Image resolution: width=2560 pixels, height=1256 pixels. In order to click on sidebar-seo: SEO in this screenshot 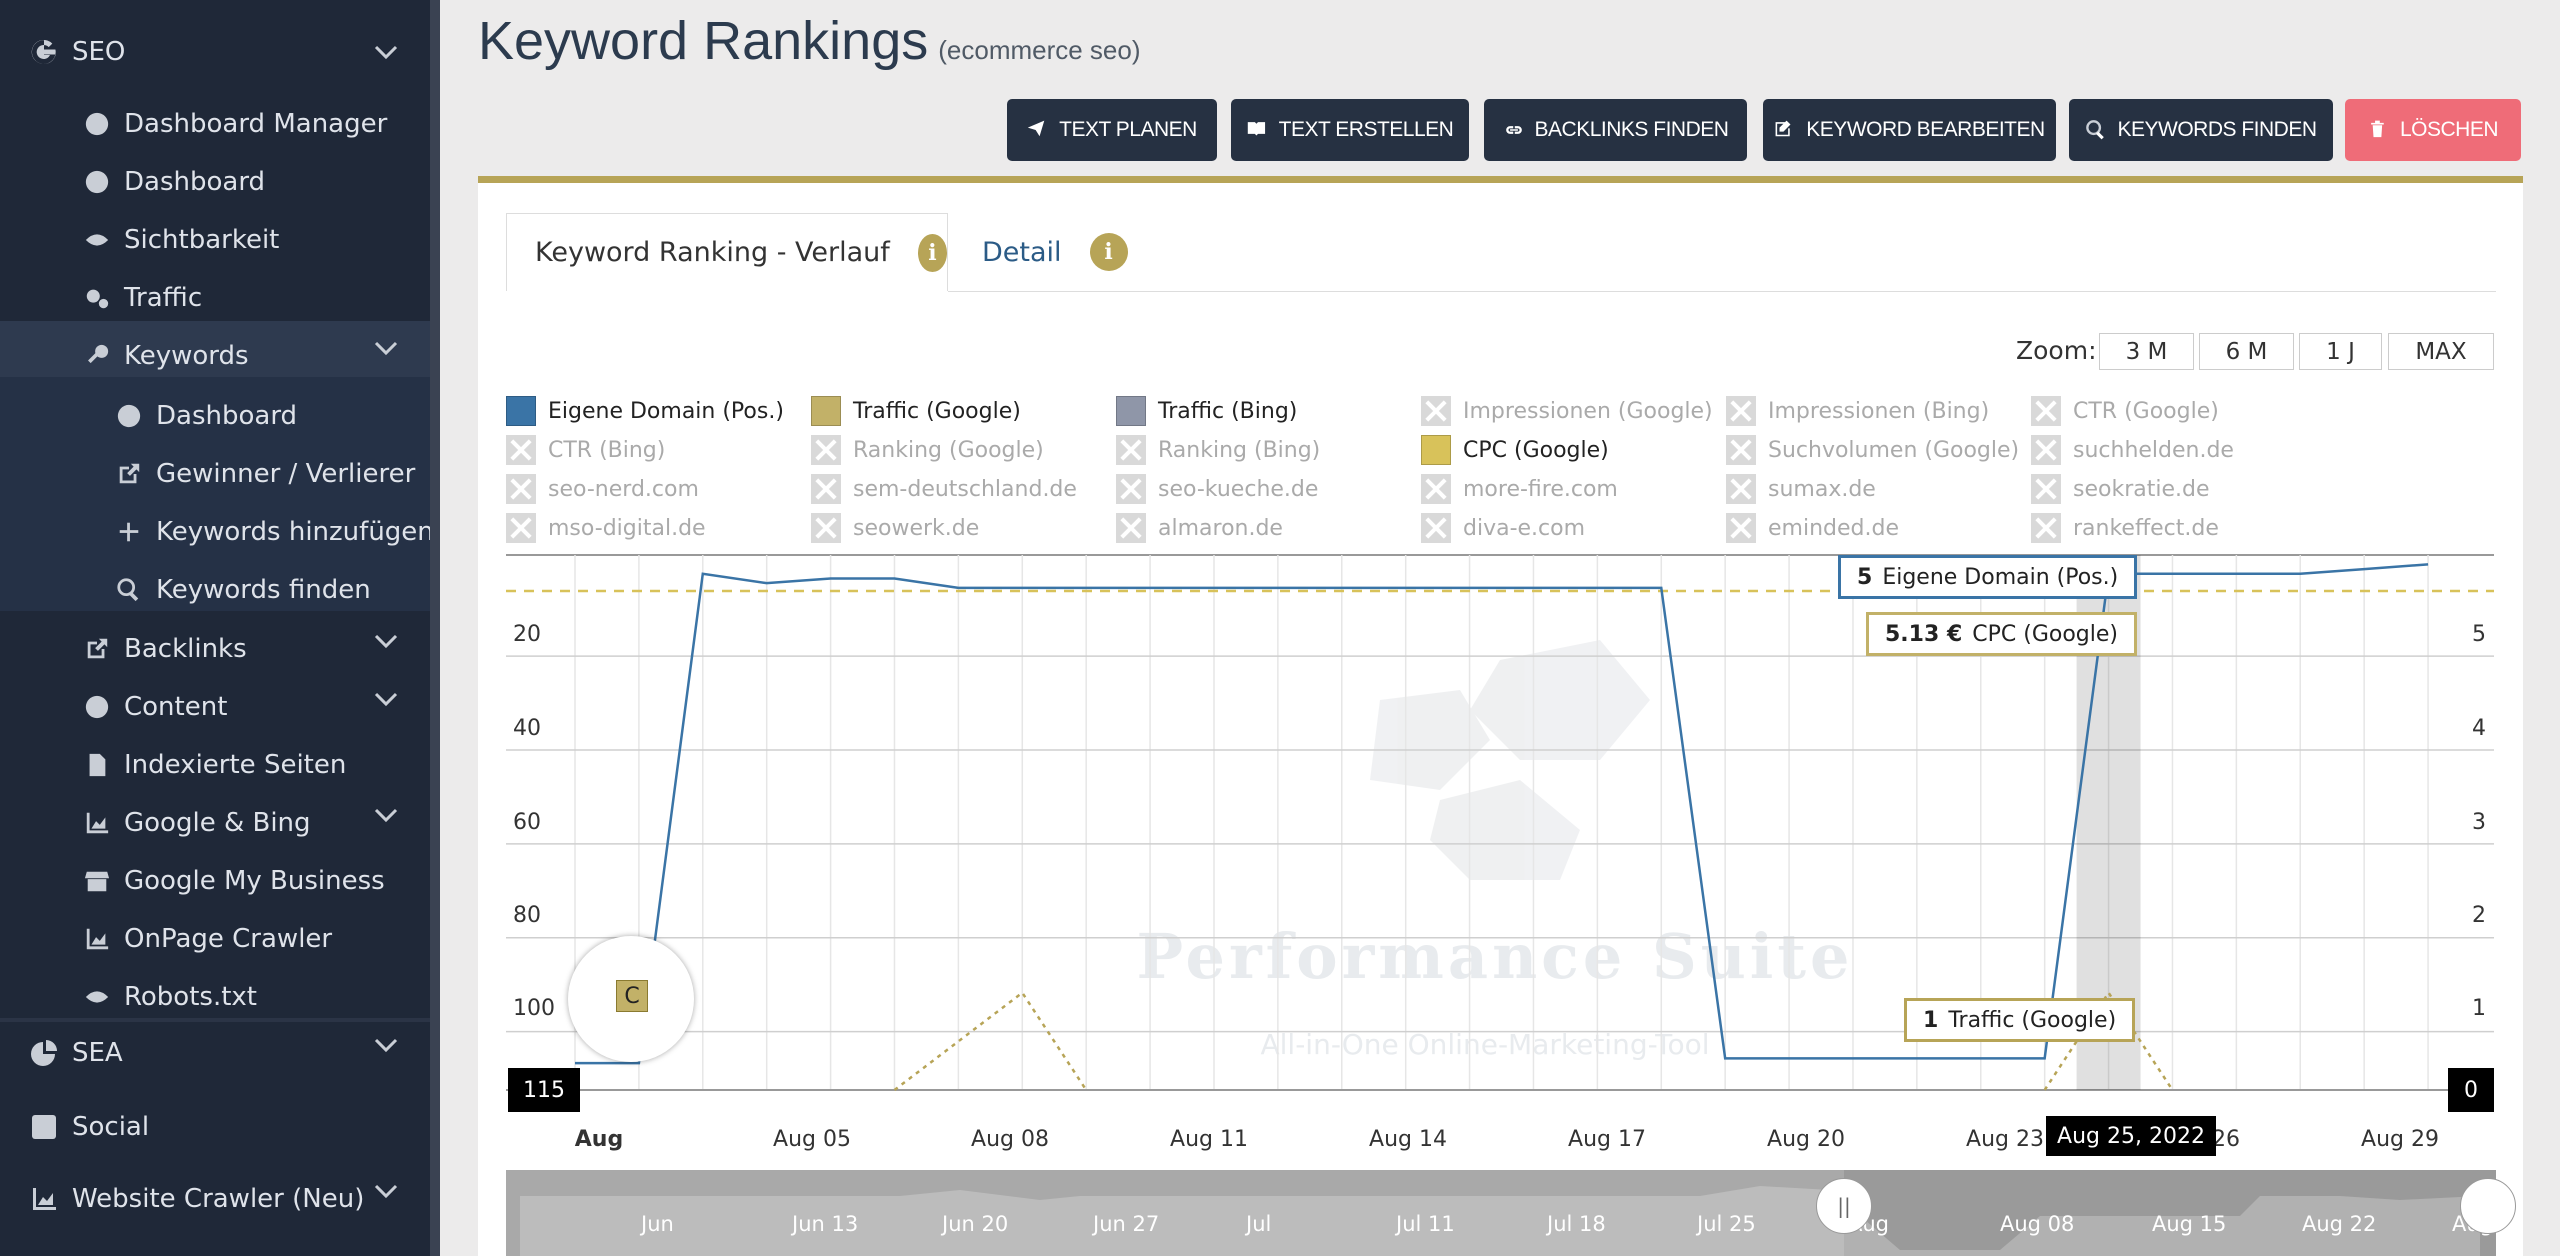, I will do `click(77, 52)`.